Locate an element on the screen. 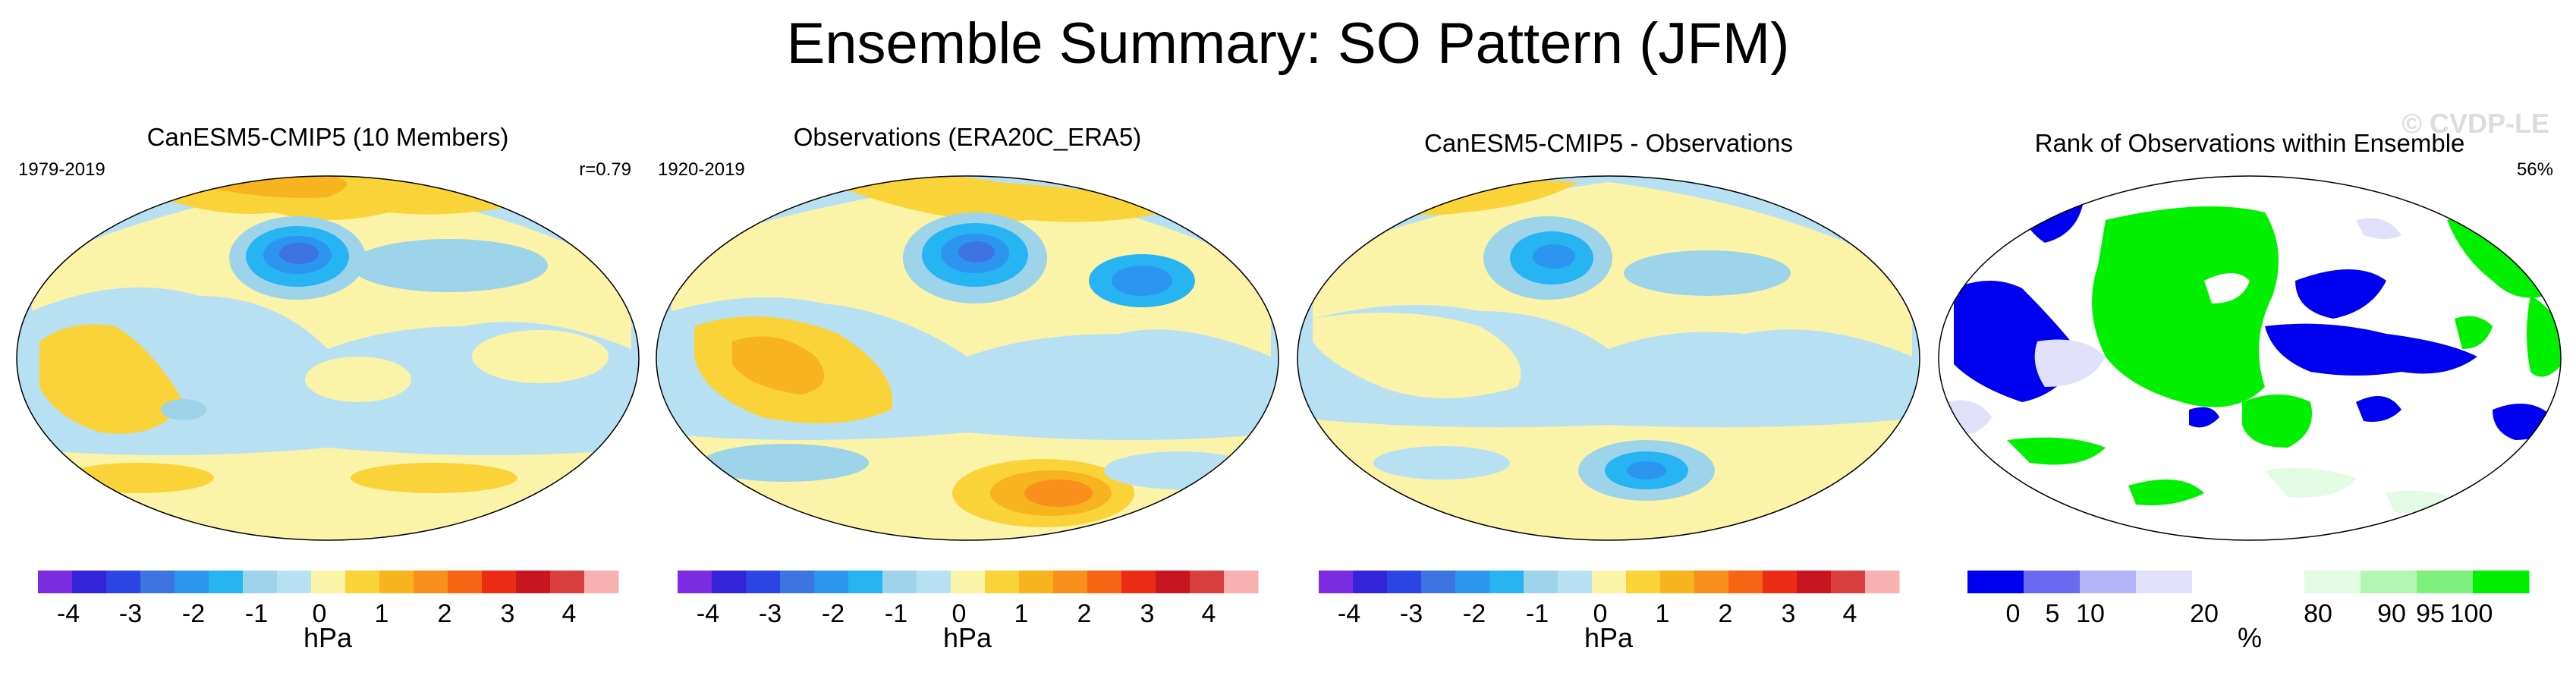 Image resolution: width=2576 pixels, height=676 pixels. panel-title: Rank of Observations within Ensemble is located at coordinates (2249, 143).